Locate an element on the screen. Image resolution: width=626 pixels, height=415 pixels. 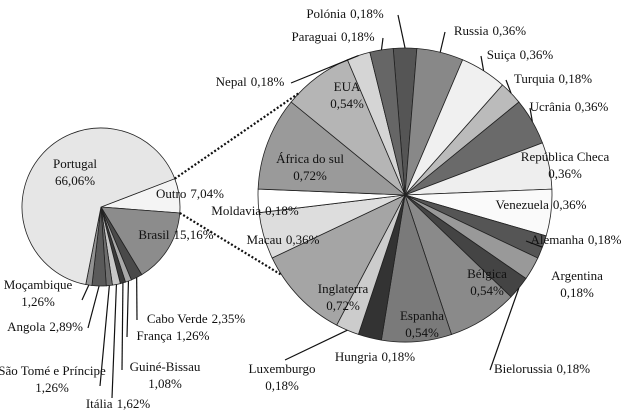
value-label: 15,16% is located at coordinates (193, 234).